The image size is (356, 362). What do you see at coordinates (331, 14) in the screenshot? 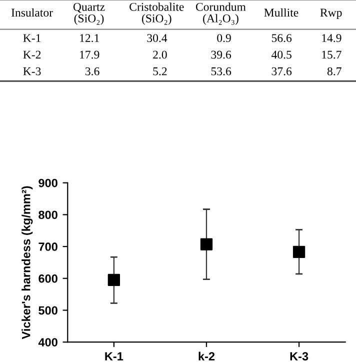
I see `category-label: Rwp` at bounding box center [331, 14].